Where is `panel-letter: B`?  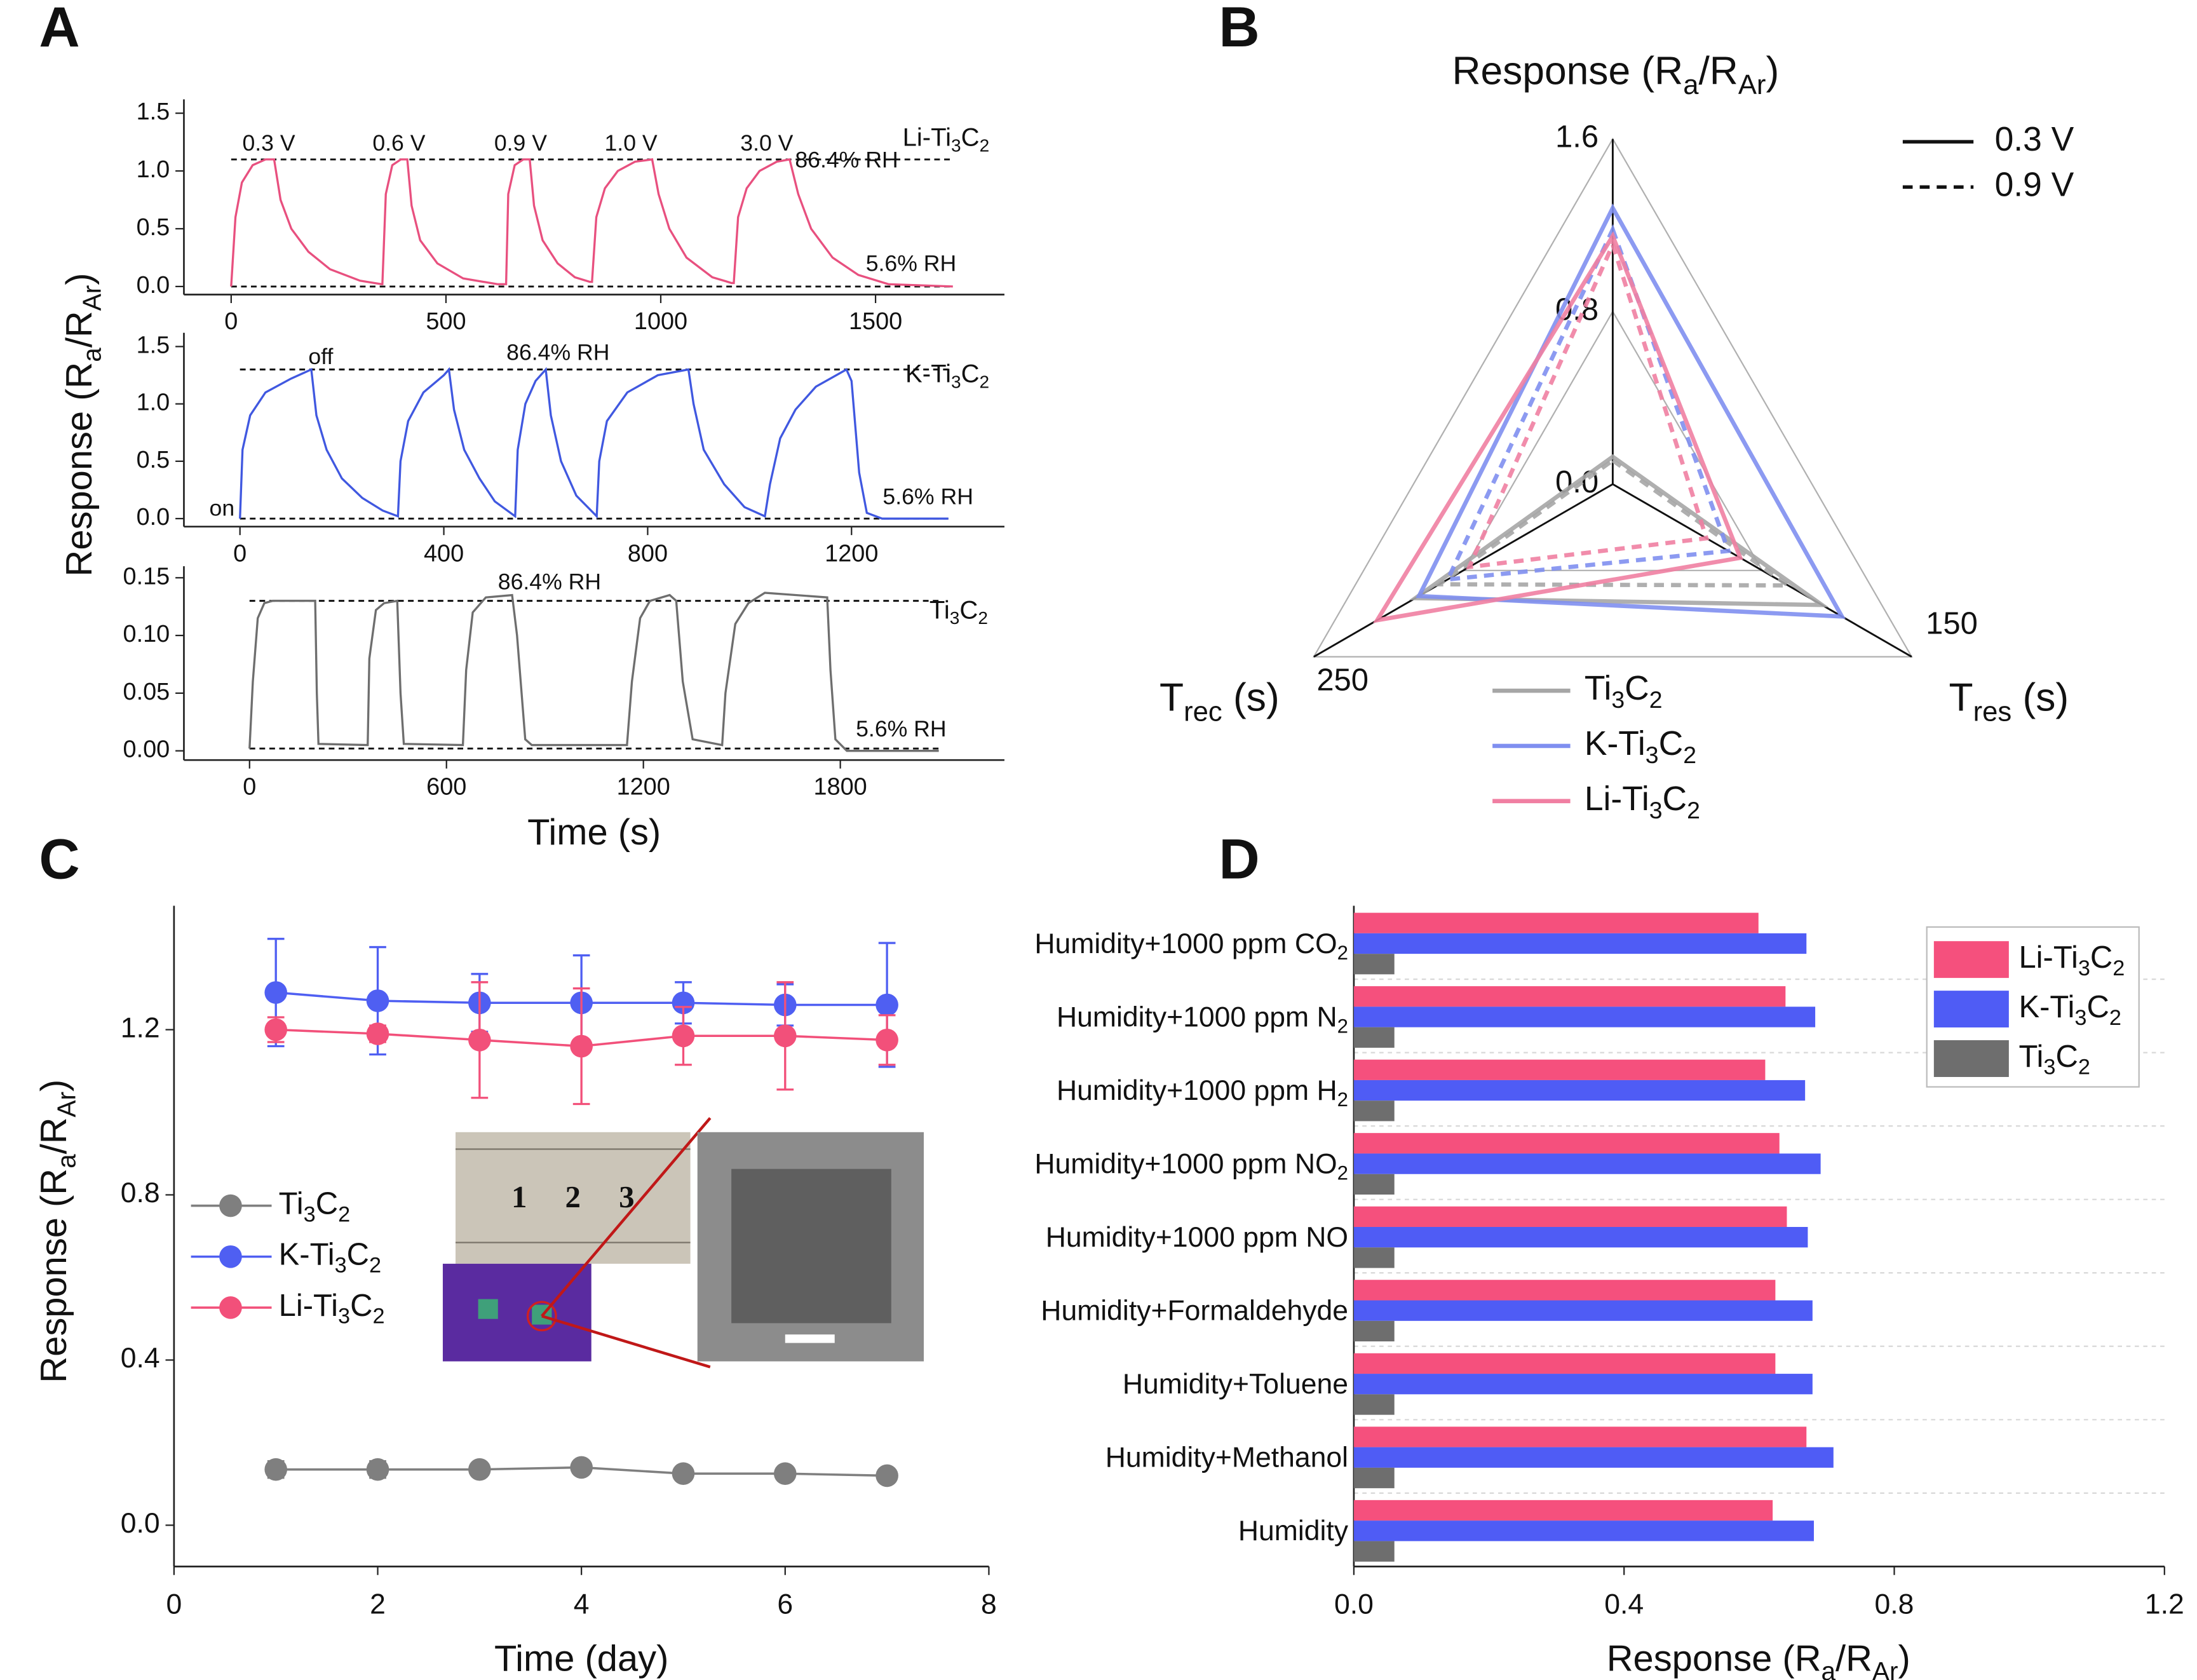 panel-letter: B is located at coordinates (1239, 29).